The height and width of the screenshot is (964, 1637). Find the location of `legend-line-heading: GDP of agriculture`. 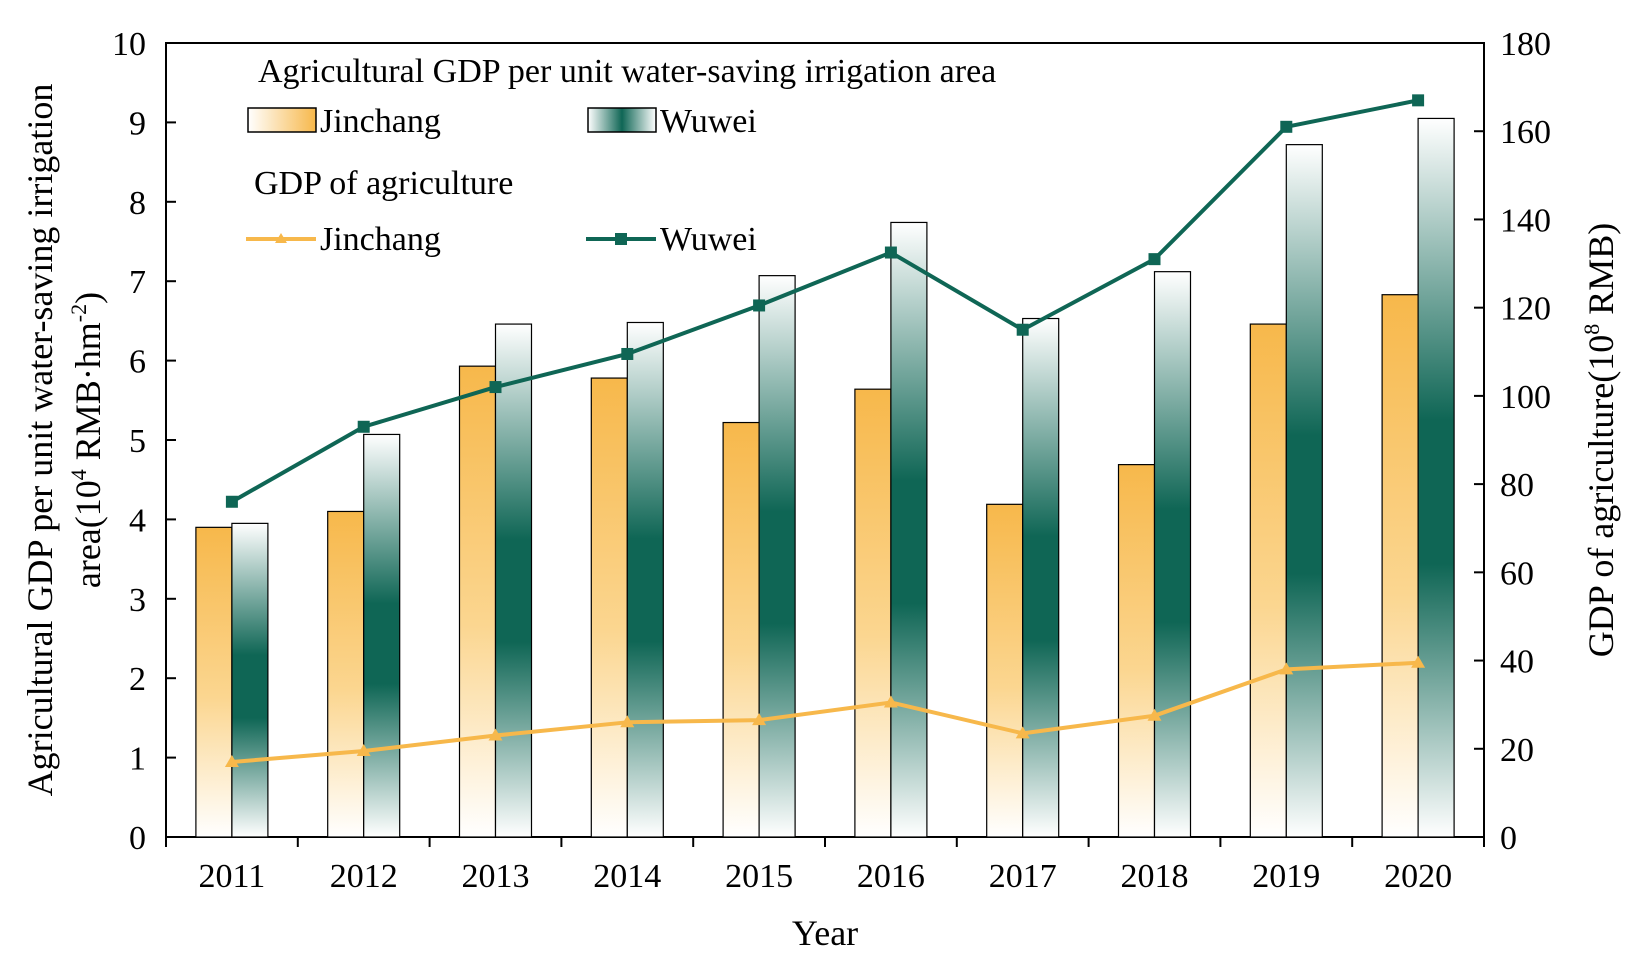

legend-line-heading: GDP of agriculture is located at coordinates (383, 183).